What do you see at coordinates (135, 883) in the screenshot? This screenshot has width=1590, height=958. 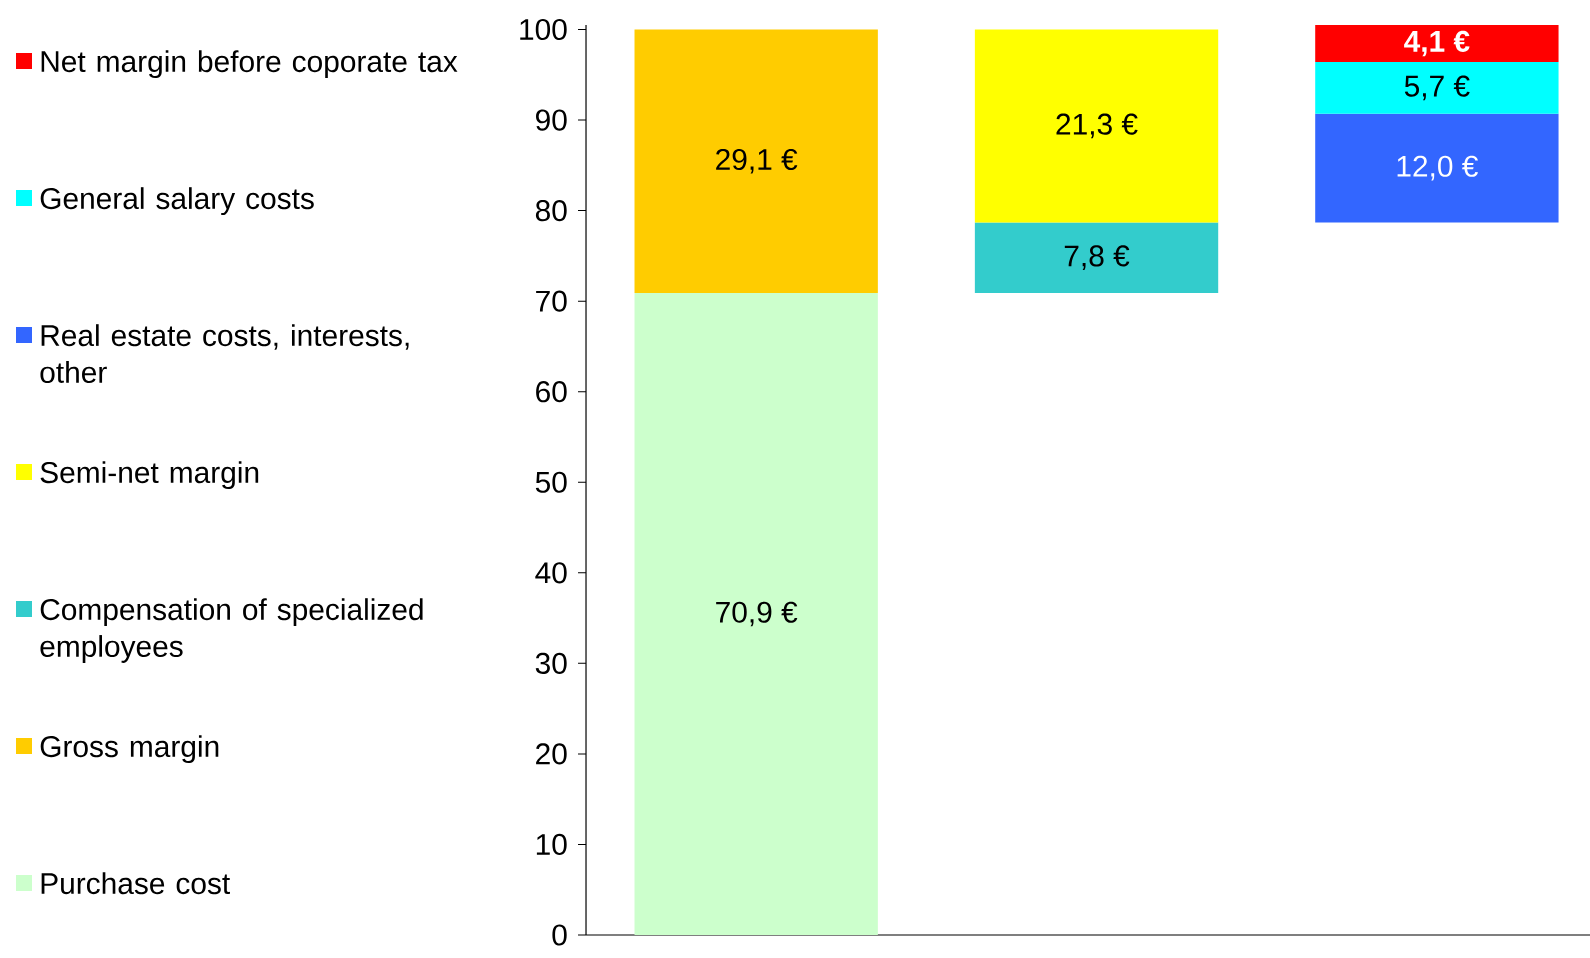 I see `legend-label: Purchase cost` at bounding box center [135, 883].